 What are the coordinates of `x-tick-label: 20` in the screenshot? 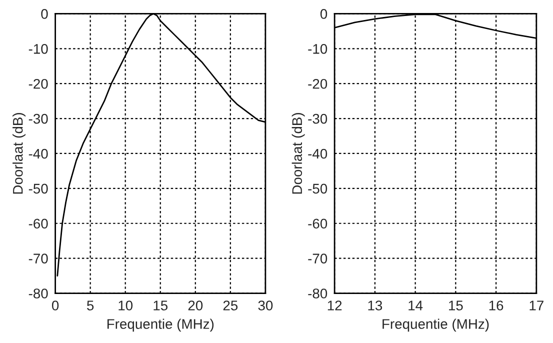 It's located at (195, 305).